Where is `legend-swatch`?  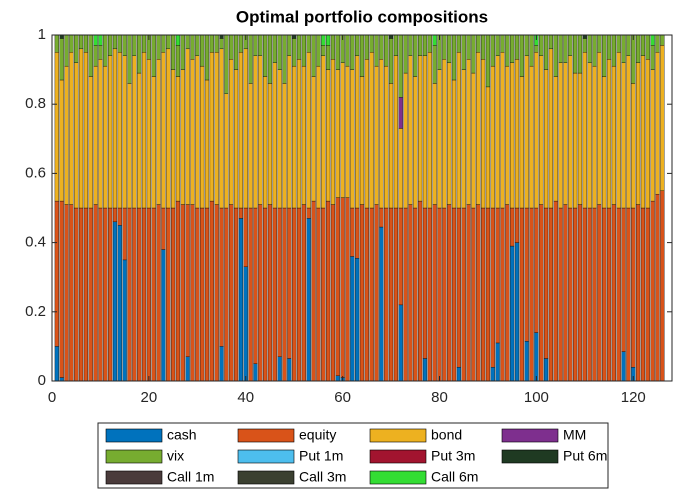 legend-swatch is located at coordinates (266, 435).